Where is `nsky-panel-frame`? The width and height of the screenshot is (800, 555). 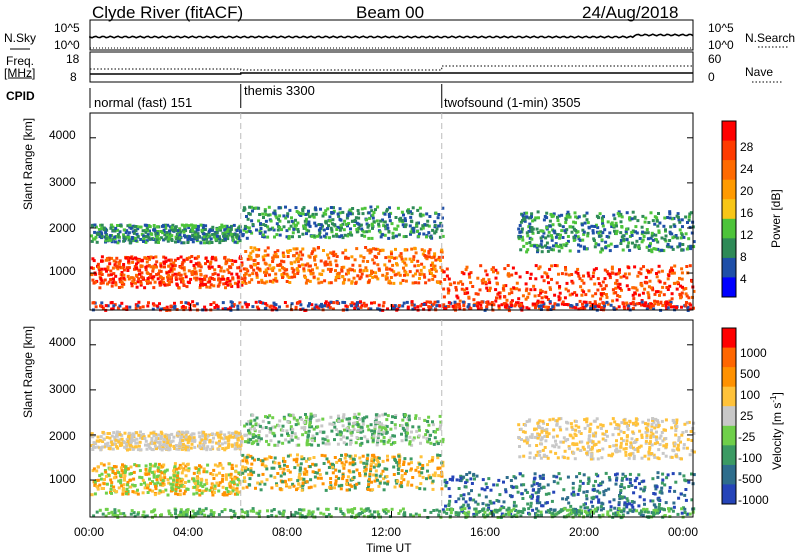 nsky-panel-frame is located at coordinates (391, 35).